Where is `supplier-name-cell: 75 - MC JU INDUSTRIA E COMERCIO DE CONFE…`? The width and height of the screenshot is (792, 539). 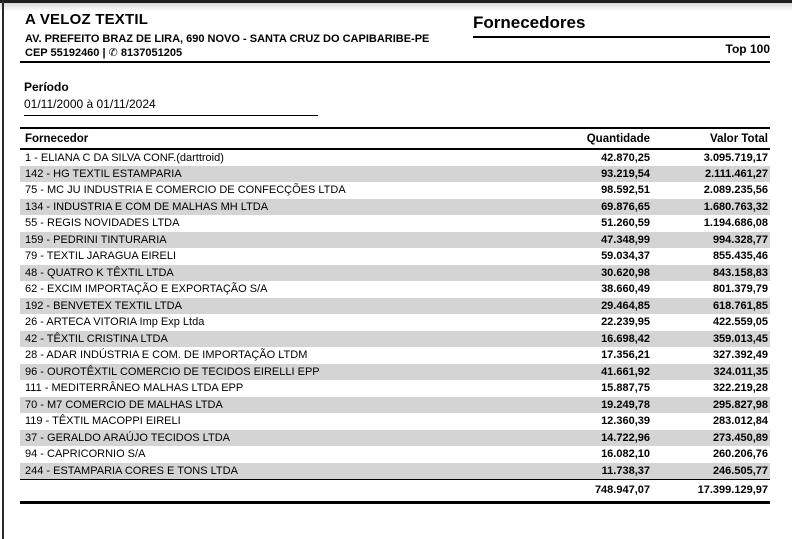 supplier-name-cell: 75 - MC JU INDUSTRIA E COMERCIO DE CONFE… is located at coordinates (185, 190).